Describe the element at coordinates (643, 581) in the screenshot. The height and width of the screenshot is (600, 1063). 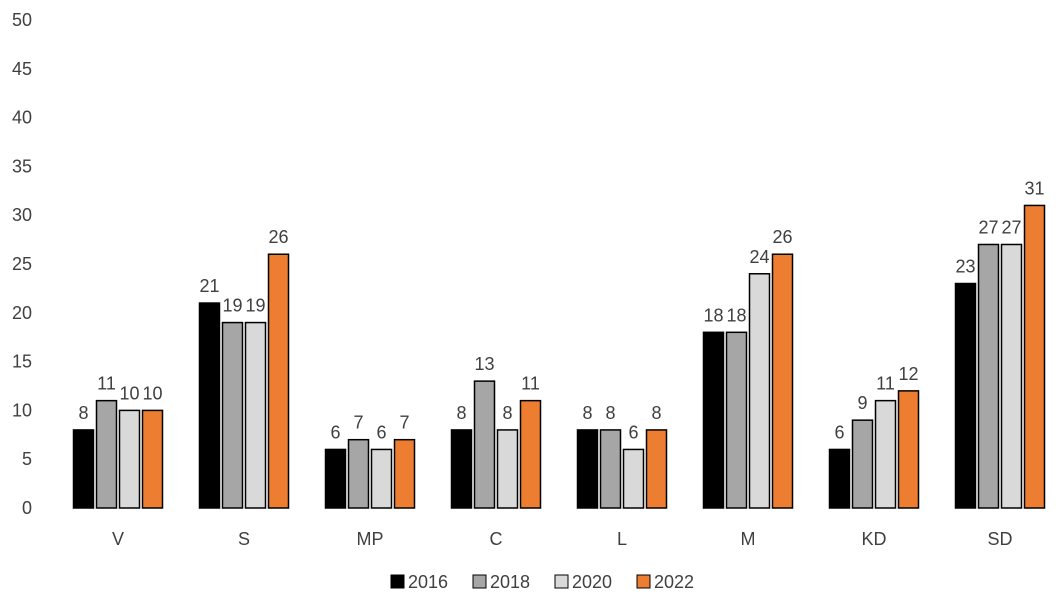
I see `legend-swatch-2022` at that location.